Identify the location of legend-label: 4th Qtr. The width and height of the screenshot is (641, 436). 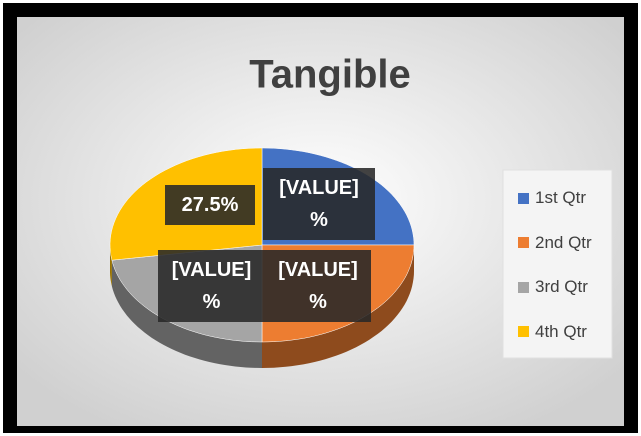
(561, 331).